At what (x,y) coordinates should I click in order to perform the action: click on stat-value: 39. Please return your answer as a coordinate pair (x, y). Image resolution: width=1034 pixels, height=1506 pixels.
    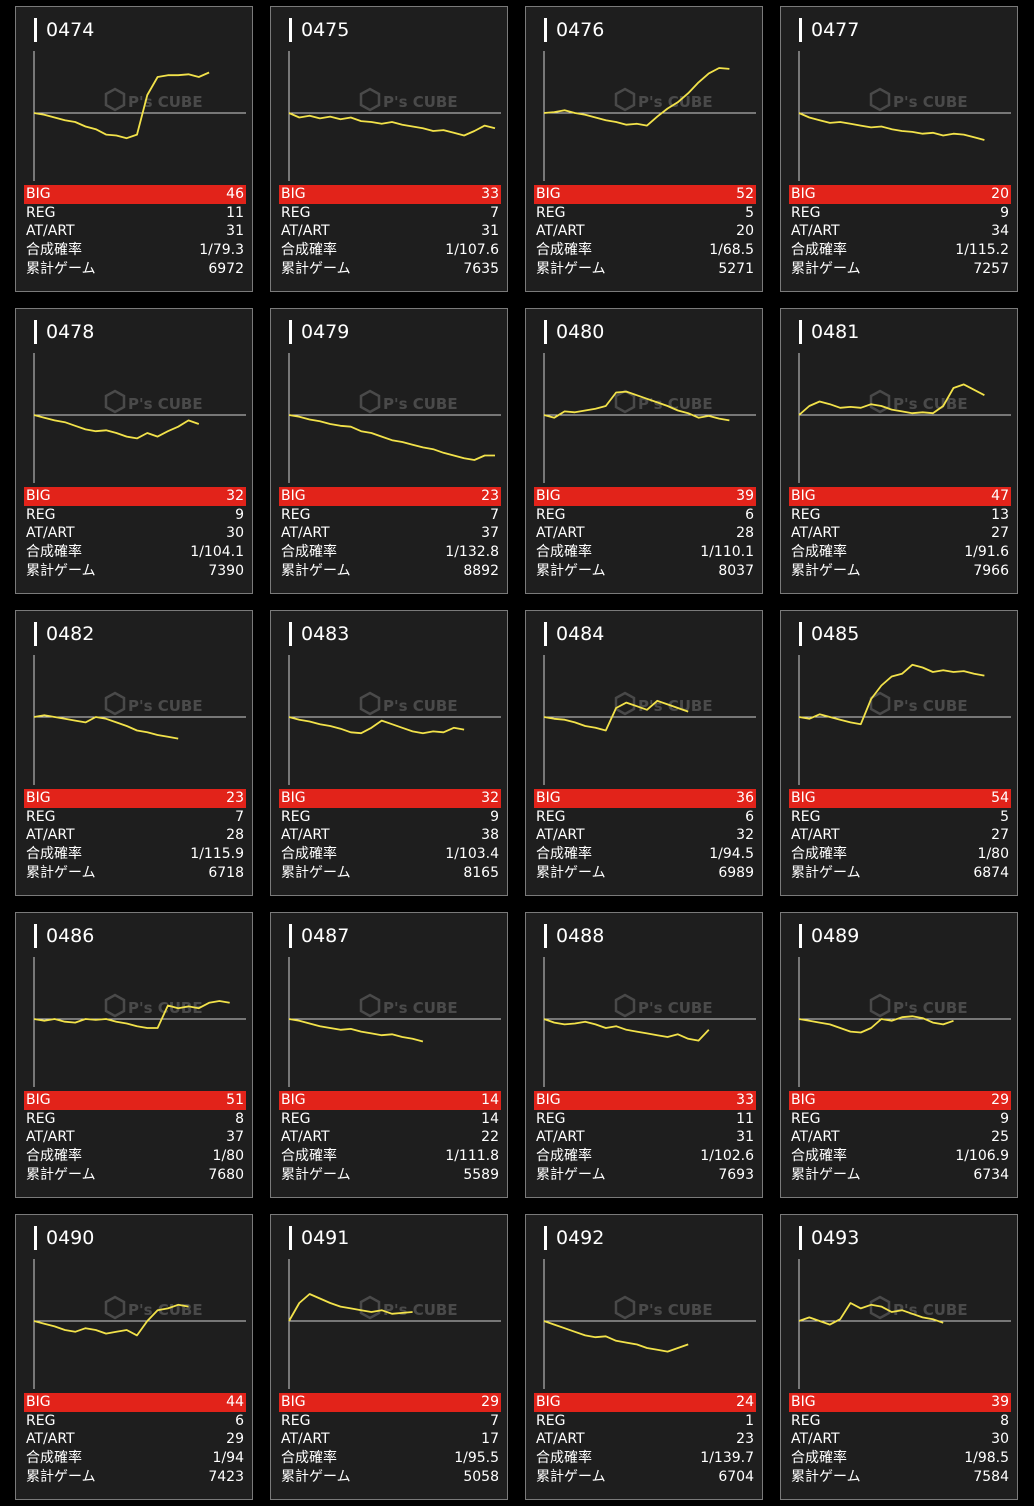
    Looking at the image, I should click on (1000, 1402).